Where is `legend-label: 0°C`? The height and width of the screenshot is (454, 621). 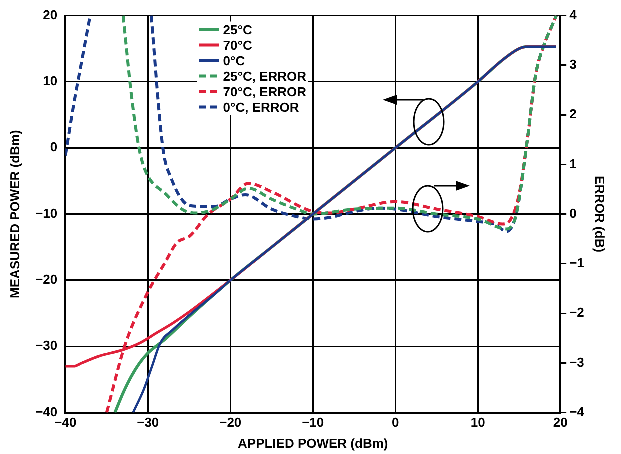
legend-label: 0°C is located at coordinates (234, 60).